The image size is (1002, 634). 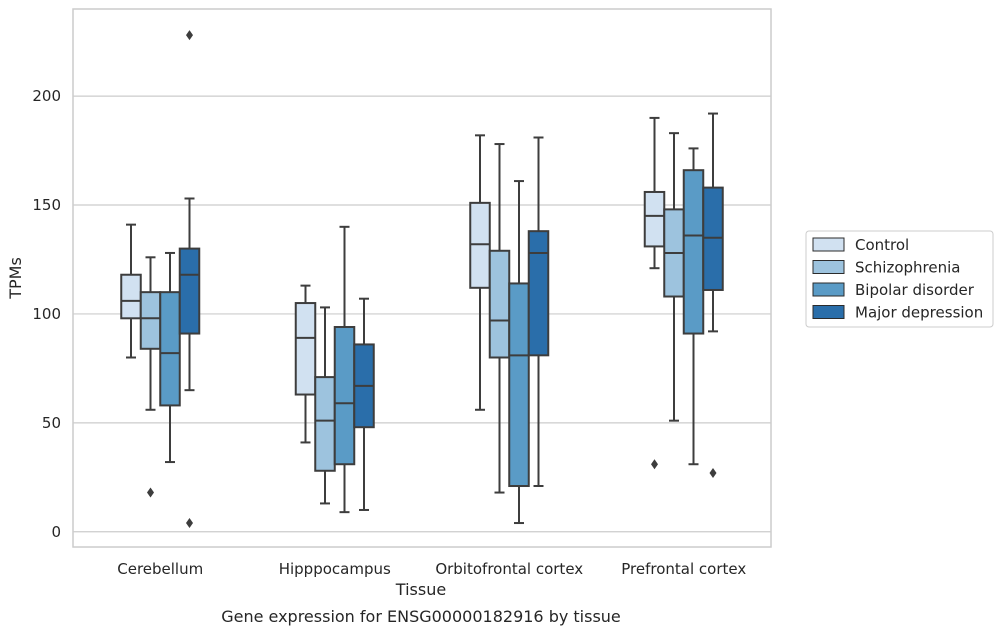 What do you see at coordinates (907, 268) in the screenshot?
I see `legend-label: Schizophrenia` at bounding box center [907, 268].